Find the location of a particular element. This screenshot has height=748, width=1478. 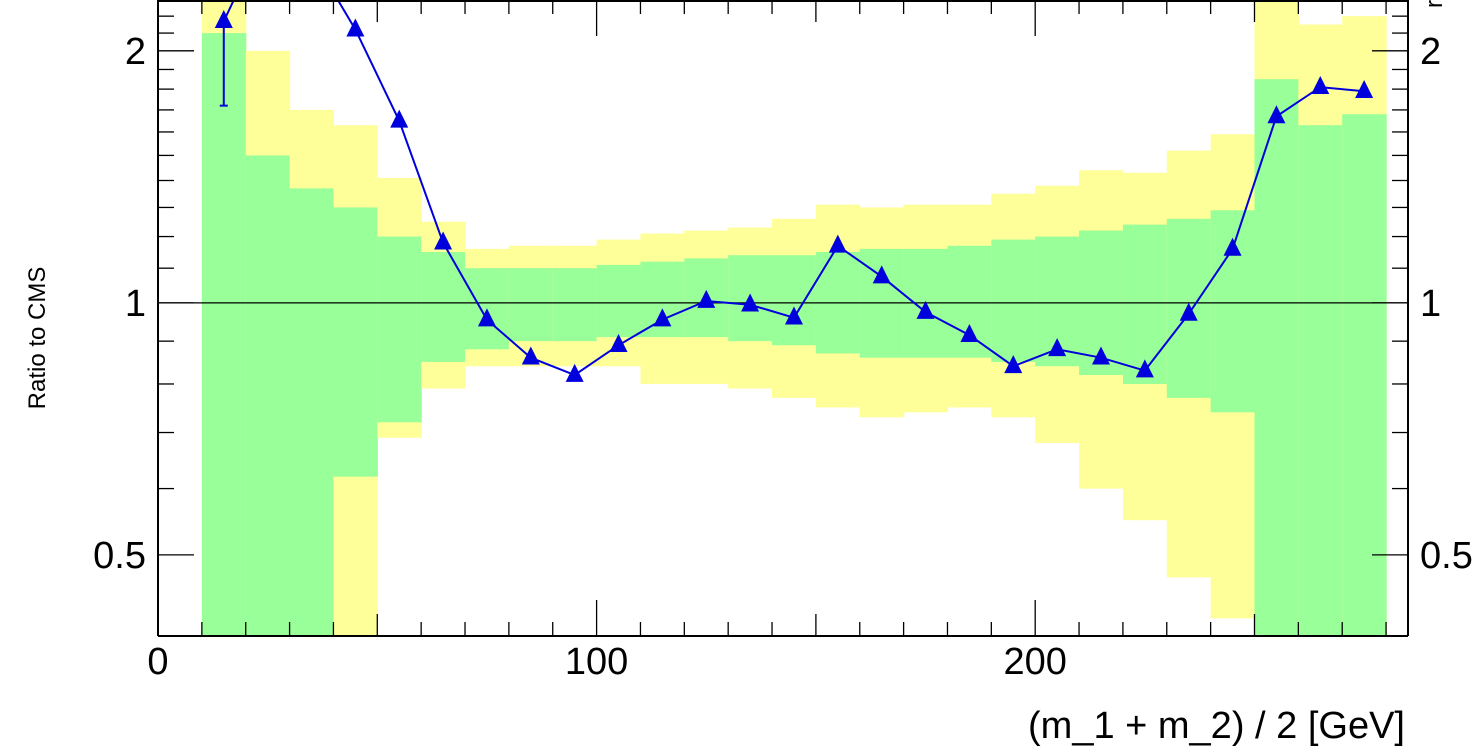

y-tick-label-right: 1 is located at coordinates (1430, 304).